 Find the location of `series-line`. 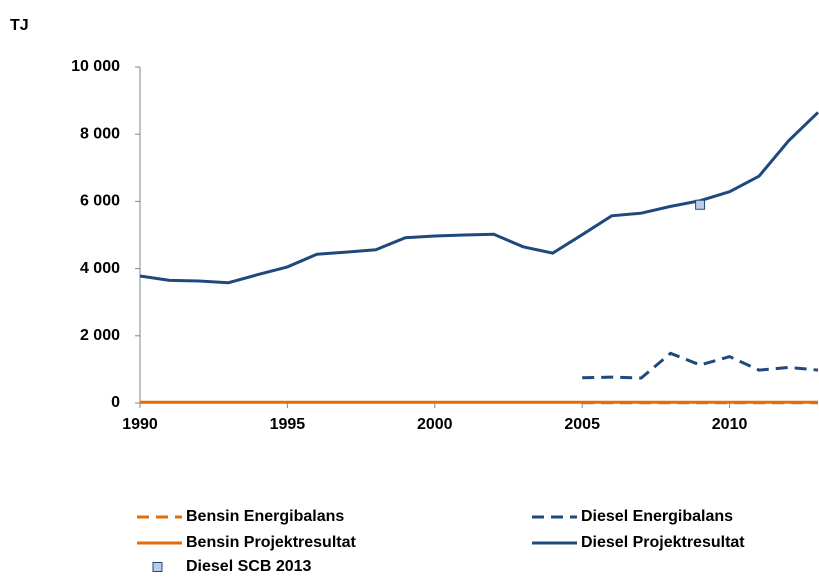

series-line is located at coordinates (700, 365).